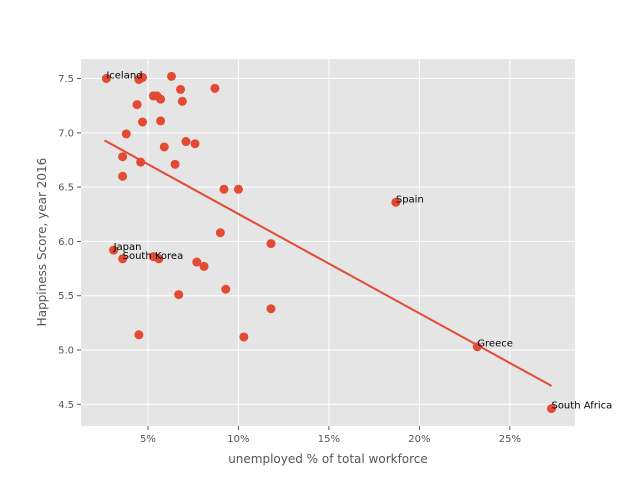 This screenshot has height=480, width=640. What do you see at coordinates (124, 76) in the screenshot?
I see `point-annotation: Iceland` at bounding box center [124, 76].